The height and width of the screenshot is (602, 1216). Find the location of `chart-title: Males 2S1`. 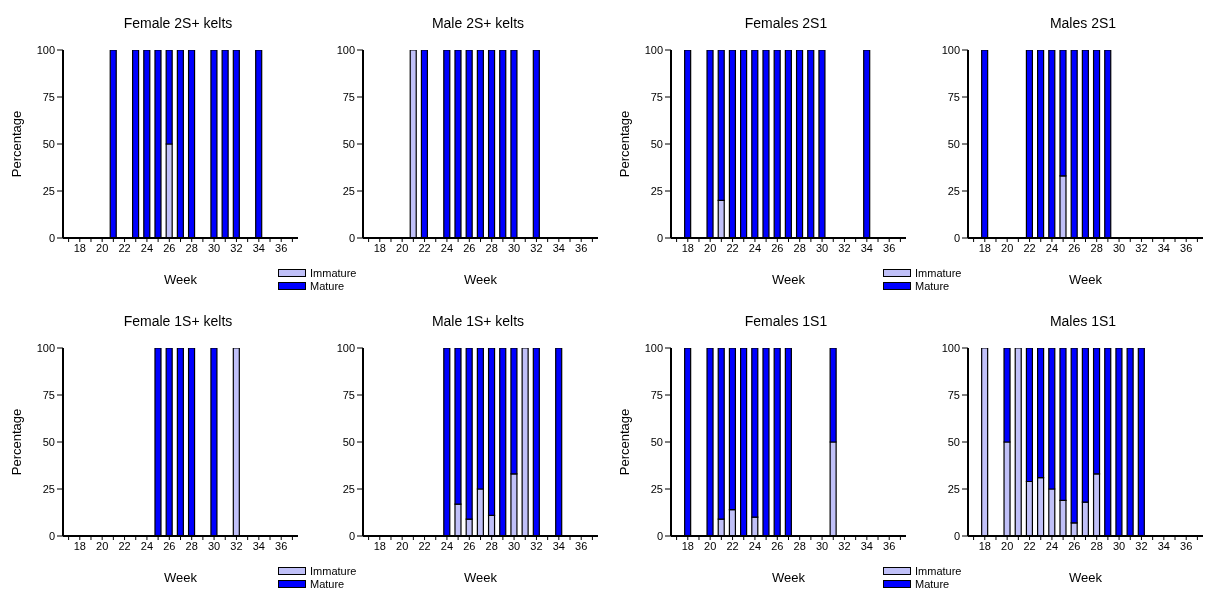

chart-title: Males 2S1 is located at coordinates (1083, 23).